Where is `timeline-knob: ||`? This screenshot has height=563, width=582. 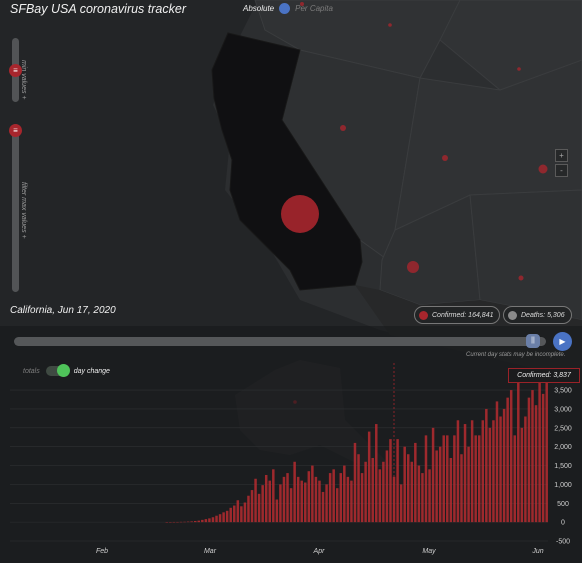 timeline-knob: || is located at coordinates (533, 341).